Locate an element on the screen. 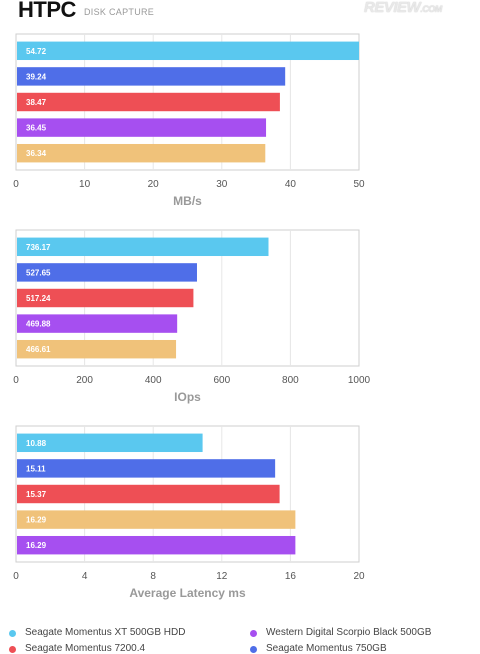 Image resolution: width=480 pixels, height=654 pixels. data-label: 15.11 is located at coordinates (36, 468).